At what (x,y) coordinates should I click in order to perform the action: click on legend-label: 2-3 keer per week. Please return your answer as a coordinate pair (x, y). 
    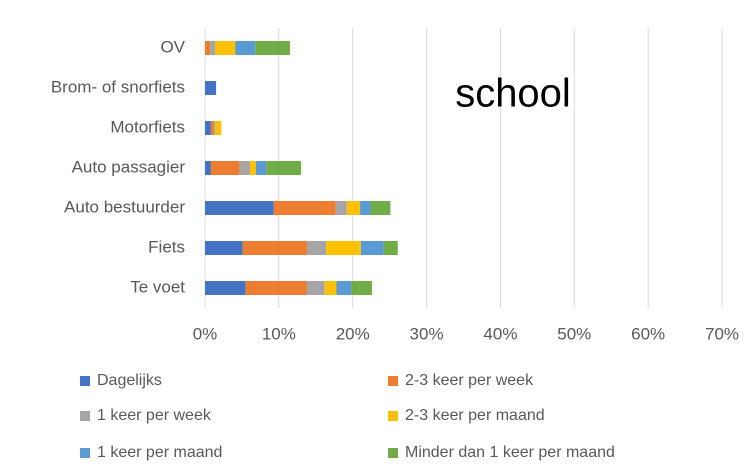
    Looking at the image, I should click on (469, 380).